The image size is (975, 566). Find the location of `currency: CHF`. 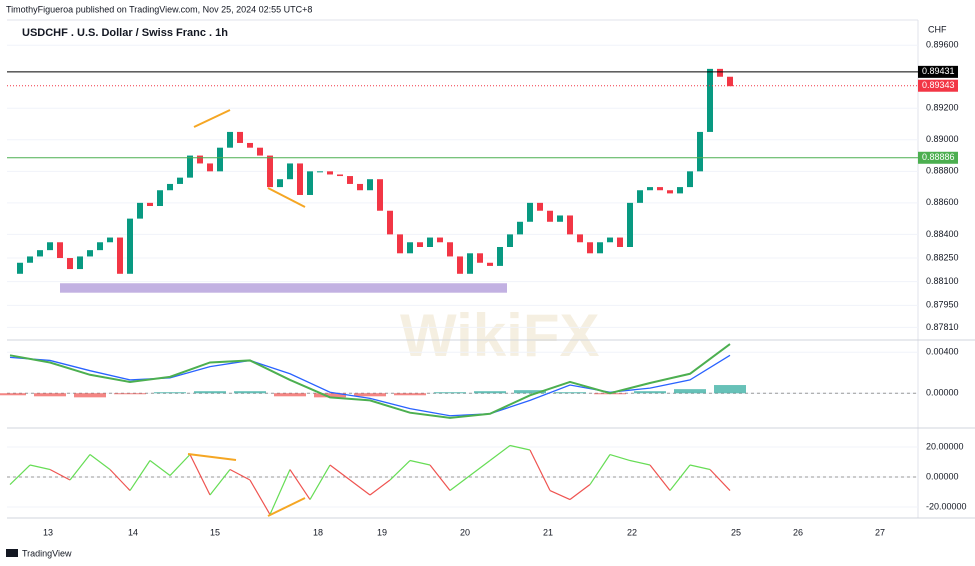

currency: CHF is located at coordinates (937, 29).